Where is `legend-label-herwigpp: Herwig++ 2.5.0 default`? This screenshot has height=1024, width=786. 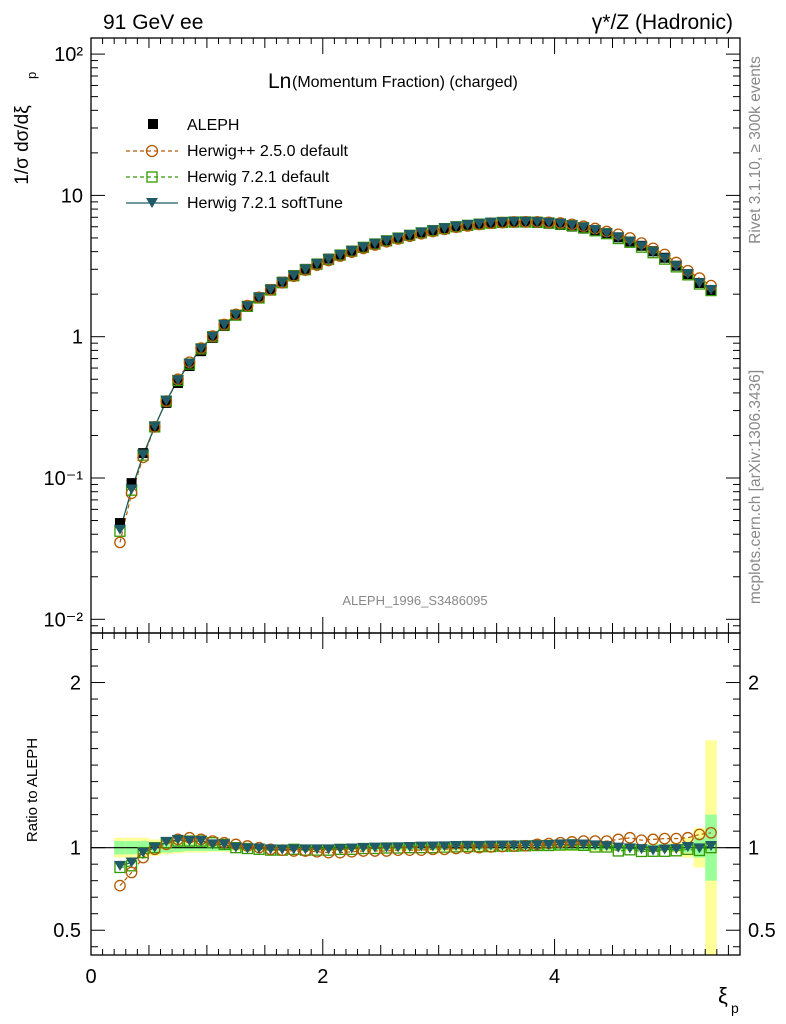
legend-label-herwigpp: Herwig++ 2.5.0 default is located at coordinates (268, 151).